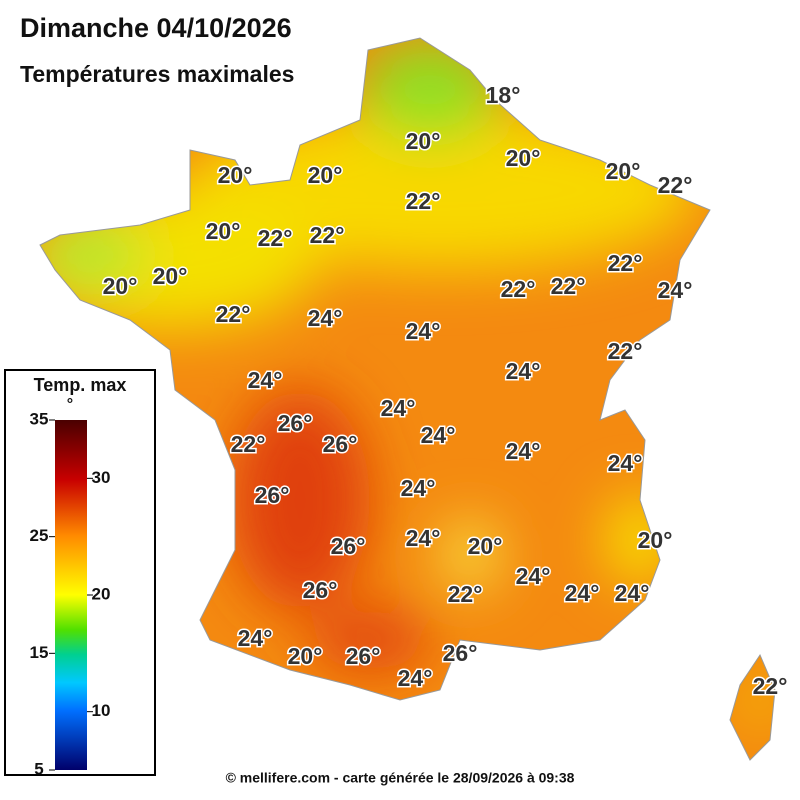 The height and width of the screenshot is (800, 800). Describe the element at coordinates (39, 418) in the screenshot. I see `tick-label: 35` at that location.